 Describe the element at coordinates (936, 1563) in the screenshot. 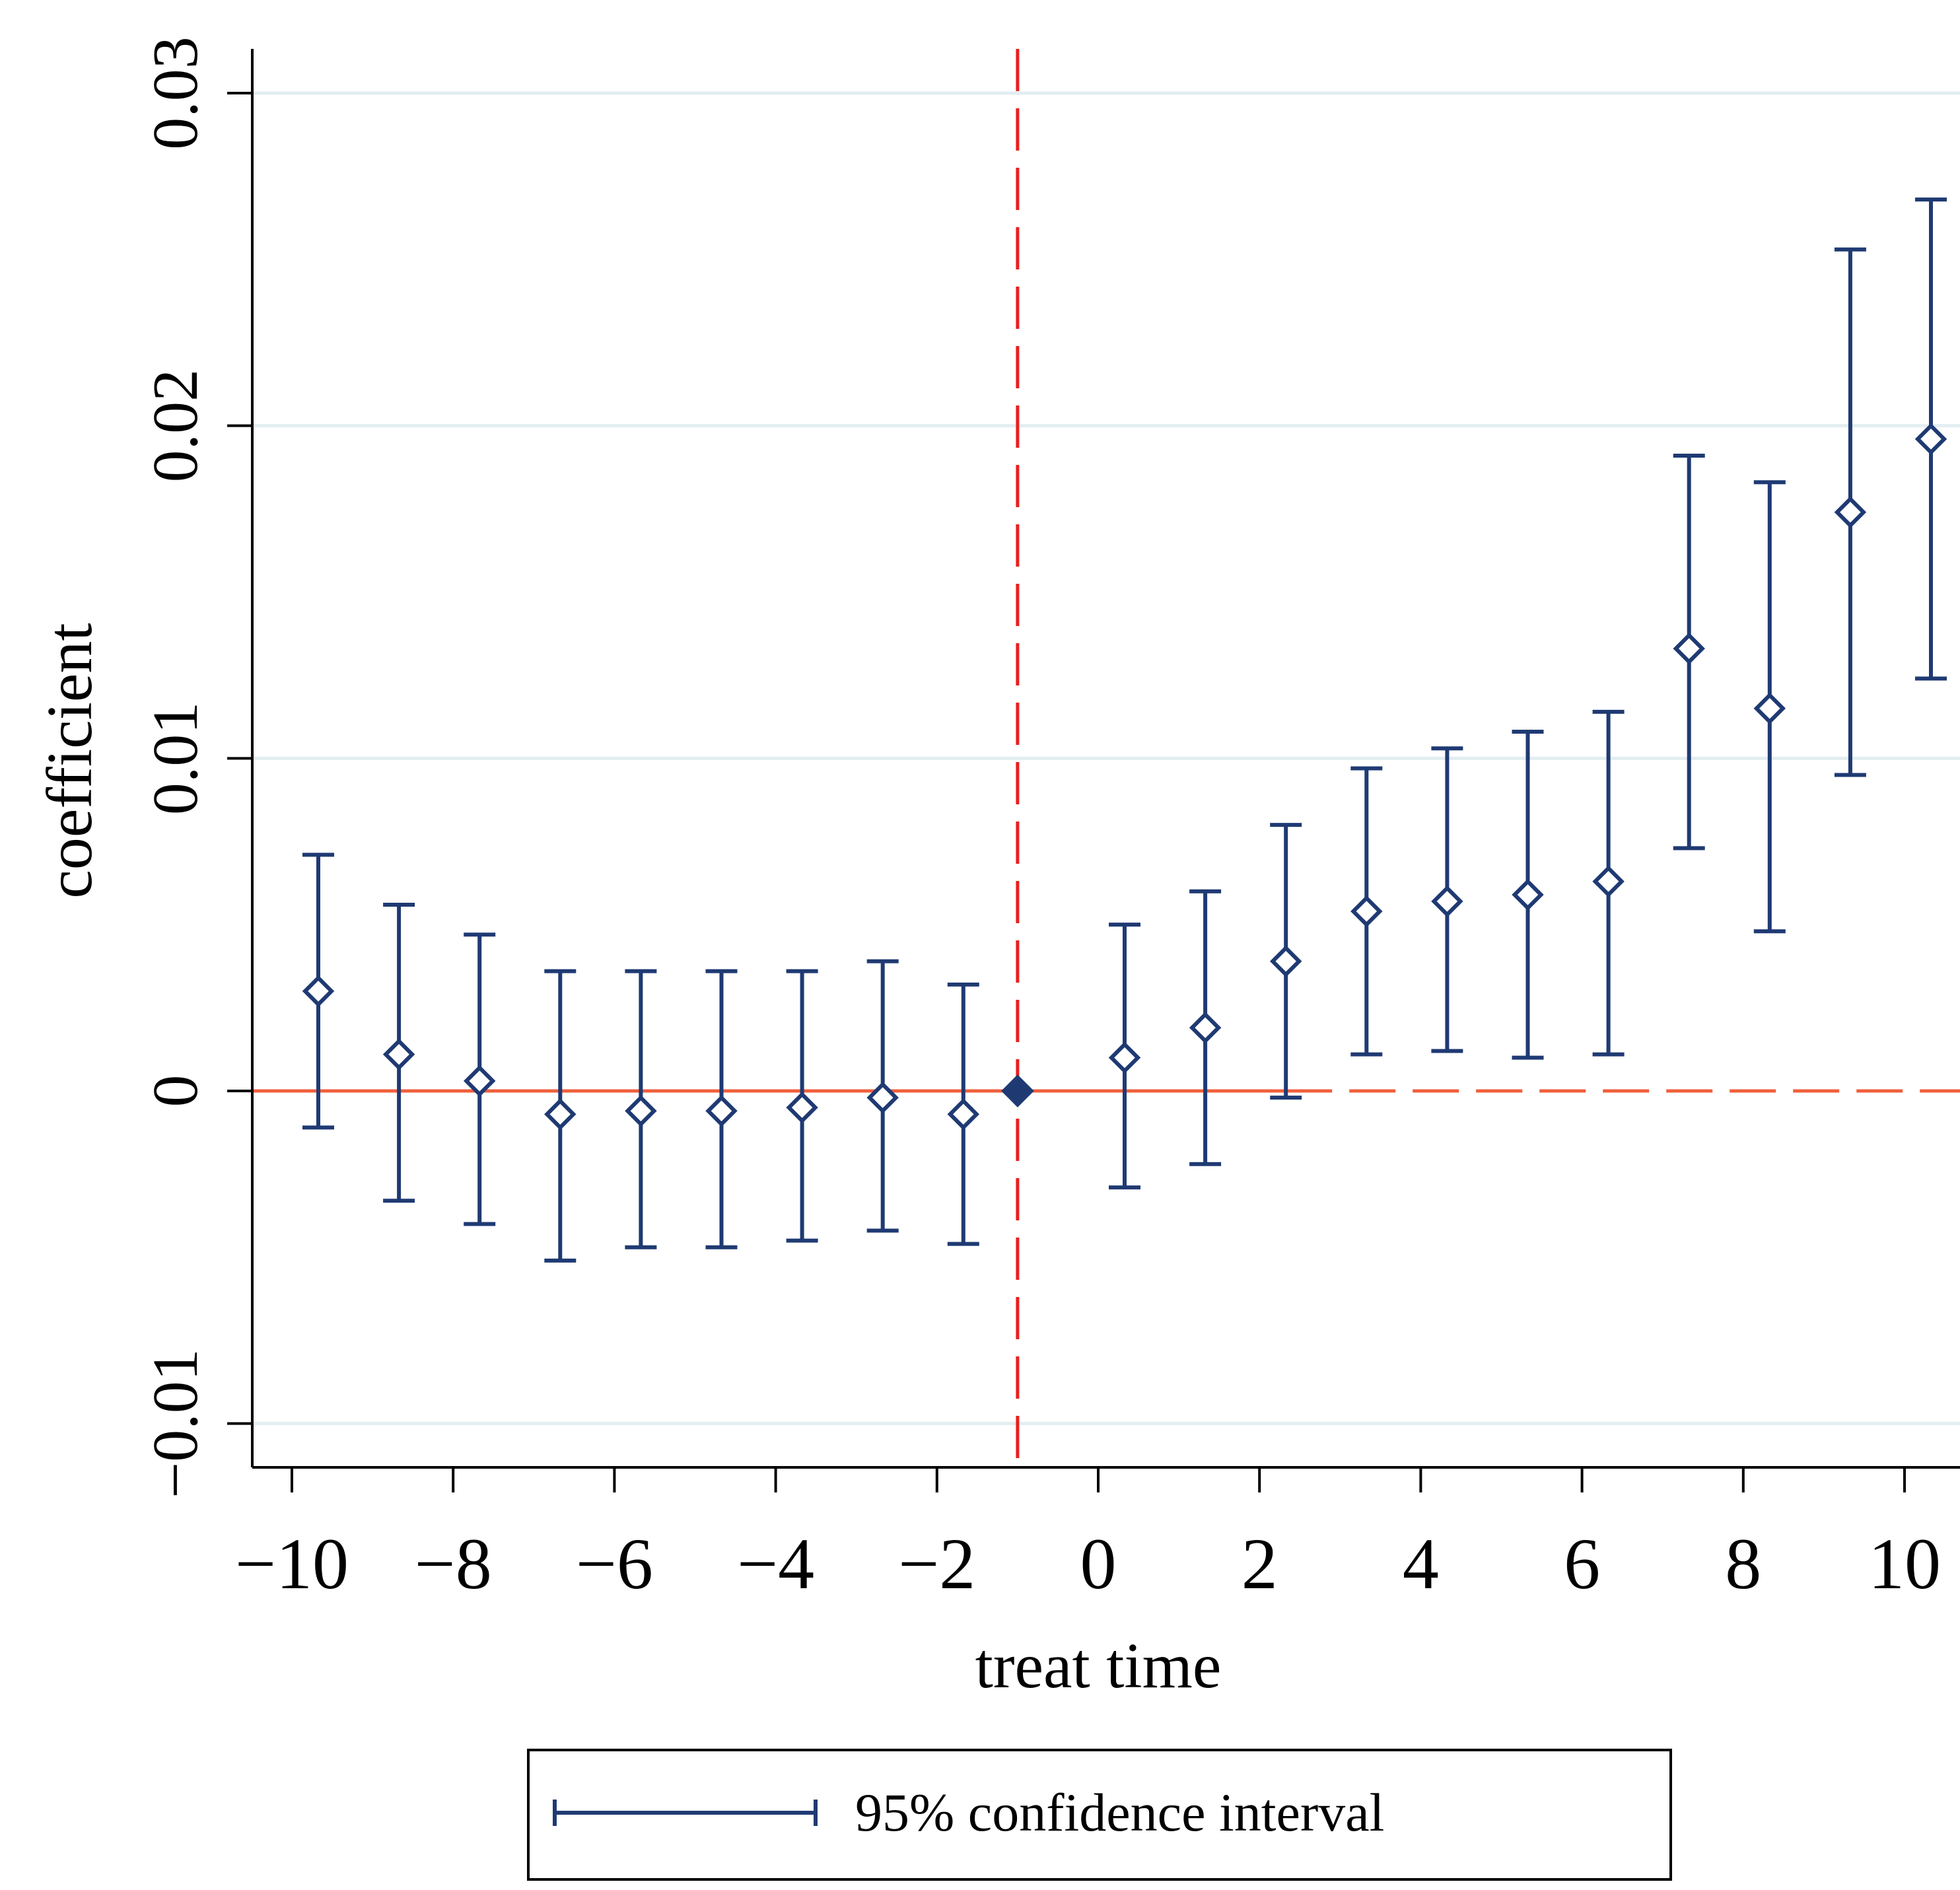

I see `x-tick-label-4: −2` at that location.